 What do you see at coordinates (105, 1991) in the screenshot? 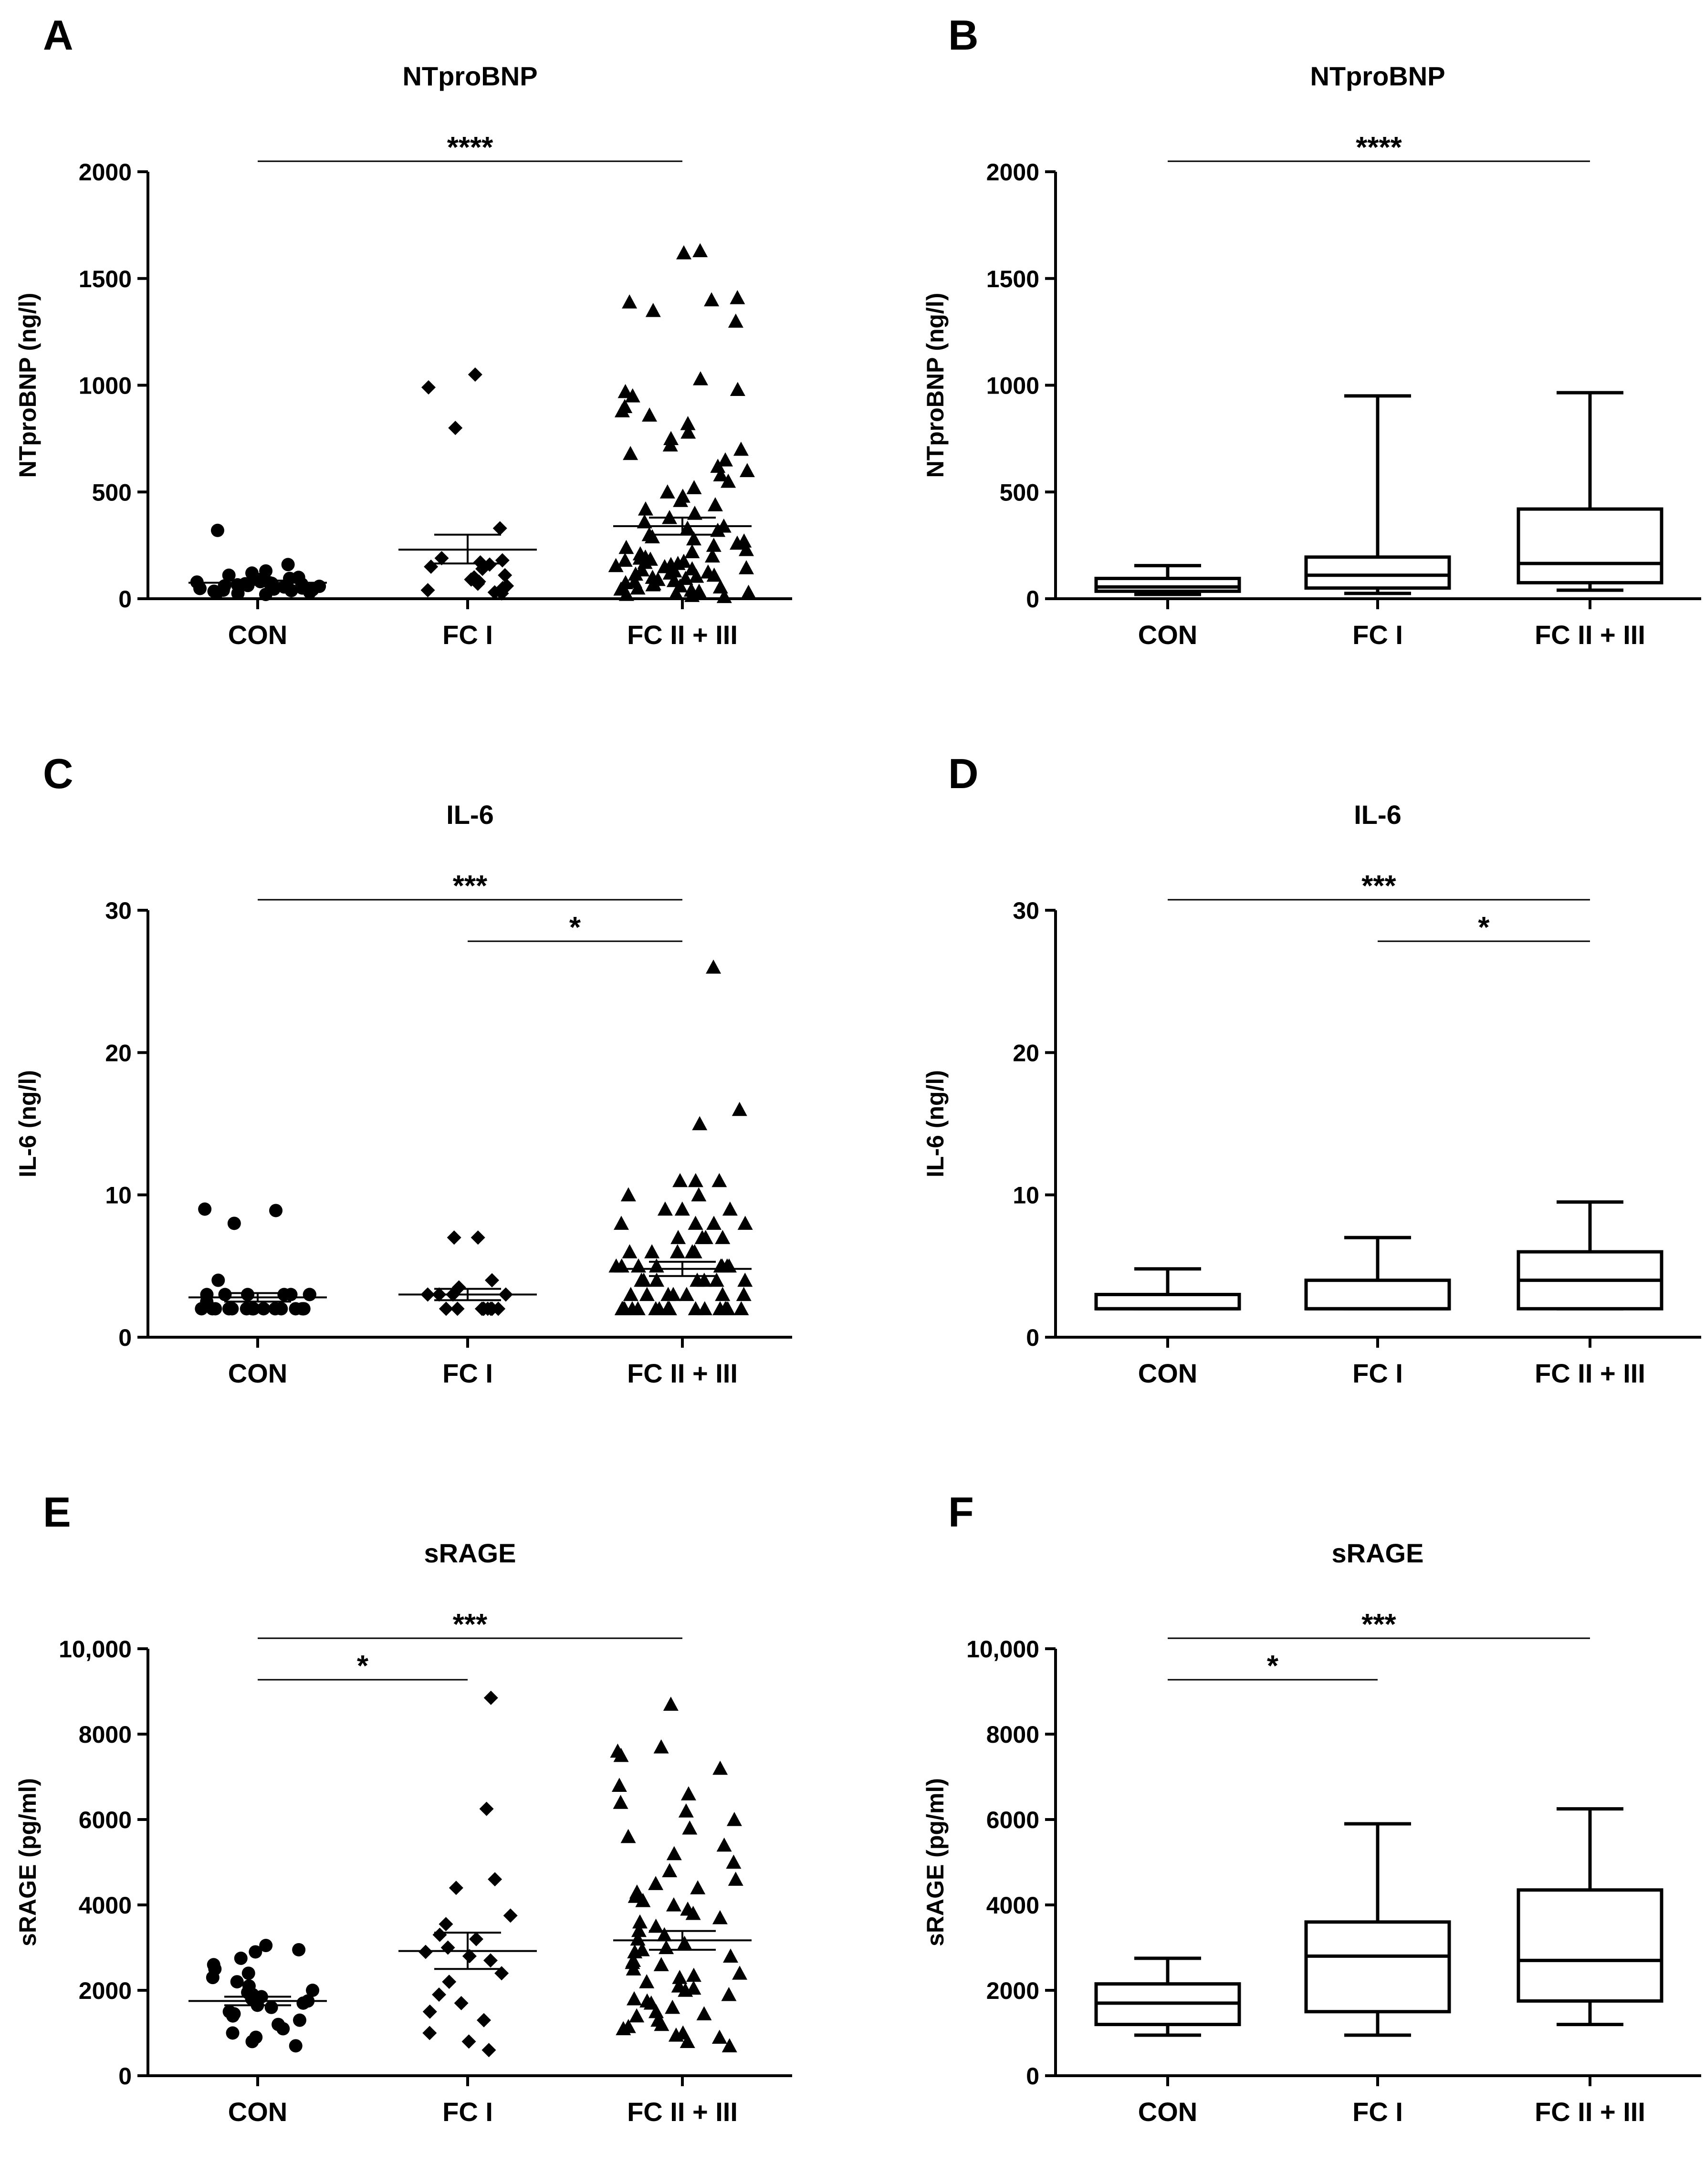
I see `y-tick-label: 2000` at bounding box center [105, 1991].